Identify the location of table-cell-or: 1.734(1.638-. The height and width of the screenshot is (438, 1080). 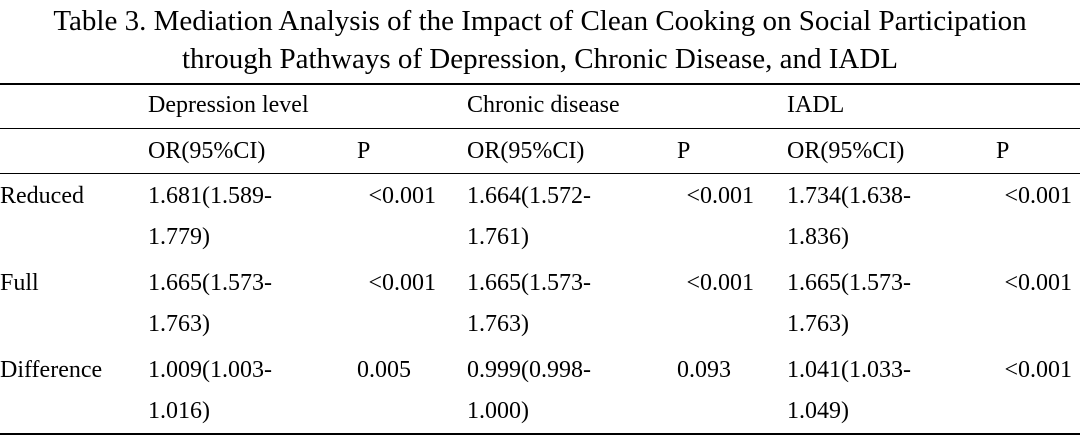
(849, 196).